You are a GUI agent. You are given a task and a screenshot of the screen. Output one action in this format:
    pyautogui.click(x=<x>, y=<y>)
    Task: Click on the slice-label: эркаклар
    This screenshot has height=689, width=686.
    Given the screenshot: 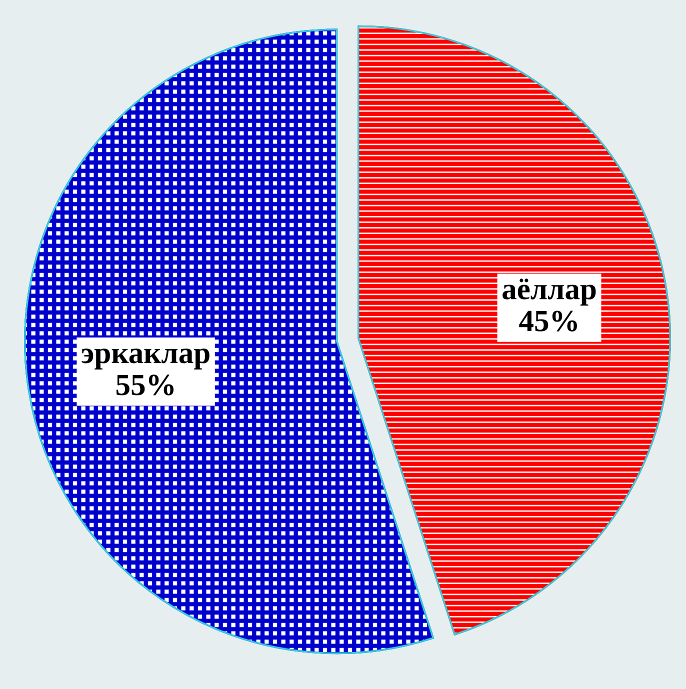 What is the action you would take?
    pyautogui.click(x=146, y=359)
    